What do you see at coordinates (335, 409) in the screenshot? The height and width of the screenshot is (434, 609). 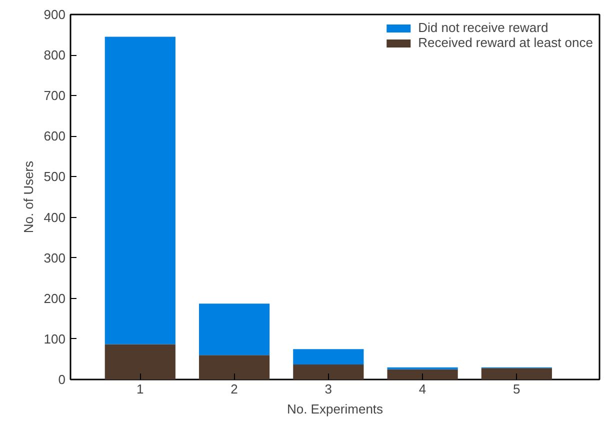 I see `x-axis-title: No. Experiments` at bounding box center [335, 409].